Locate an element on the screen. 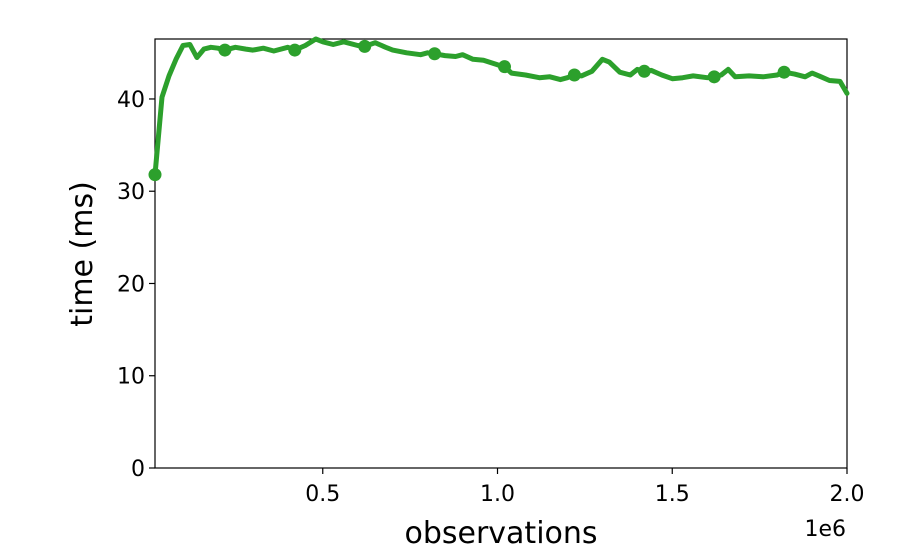 Image resolution: width=914 pixels, height=558 pixels. x-tick-label: 2.0 is located at coordinates (847, 494).